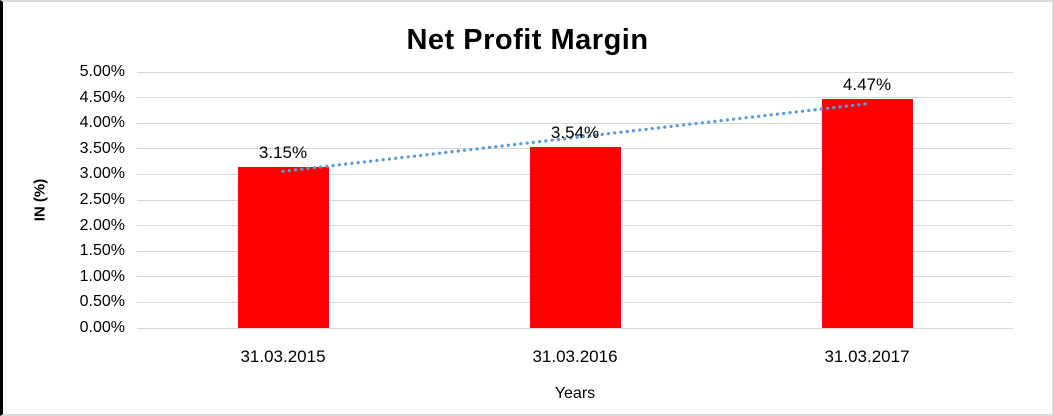 The width and height of the screenshot is (1054, 416). Describe the element at coordinates (102, 123) in the screenshot. I see `y-tick-label: 4.00%` at that location.